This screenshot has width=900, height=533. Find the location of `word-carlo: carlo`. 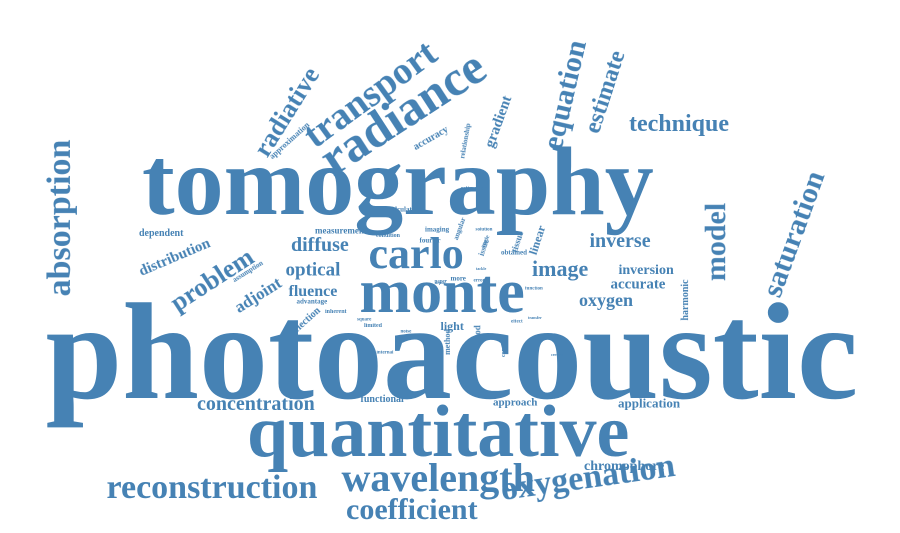

word-carlo: carlo is located at coordinates (416, 253).